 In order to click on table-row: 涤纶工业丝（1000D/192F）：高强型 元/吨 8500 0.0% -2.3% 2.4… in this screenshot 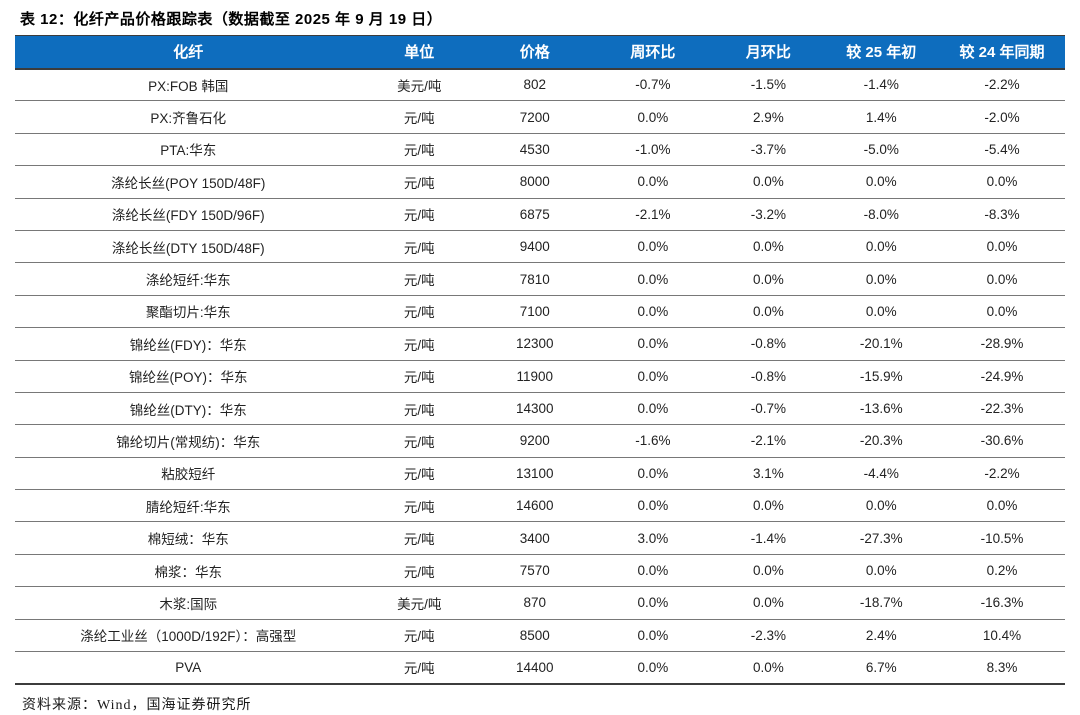, I will do `click(540, 636)`.